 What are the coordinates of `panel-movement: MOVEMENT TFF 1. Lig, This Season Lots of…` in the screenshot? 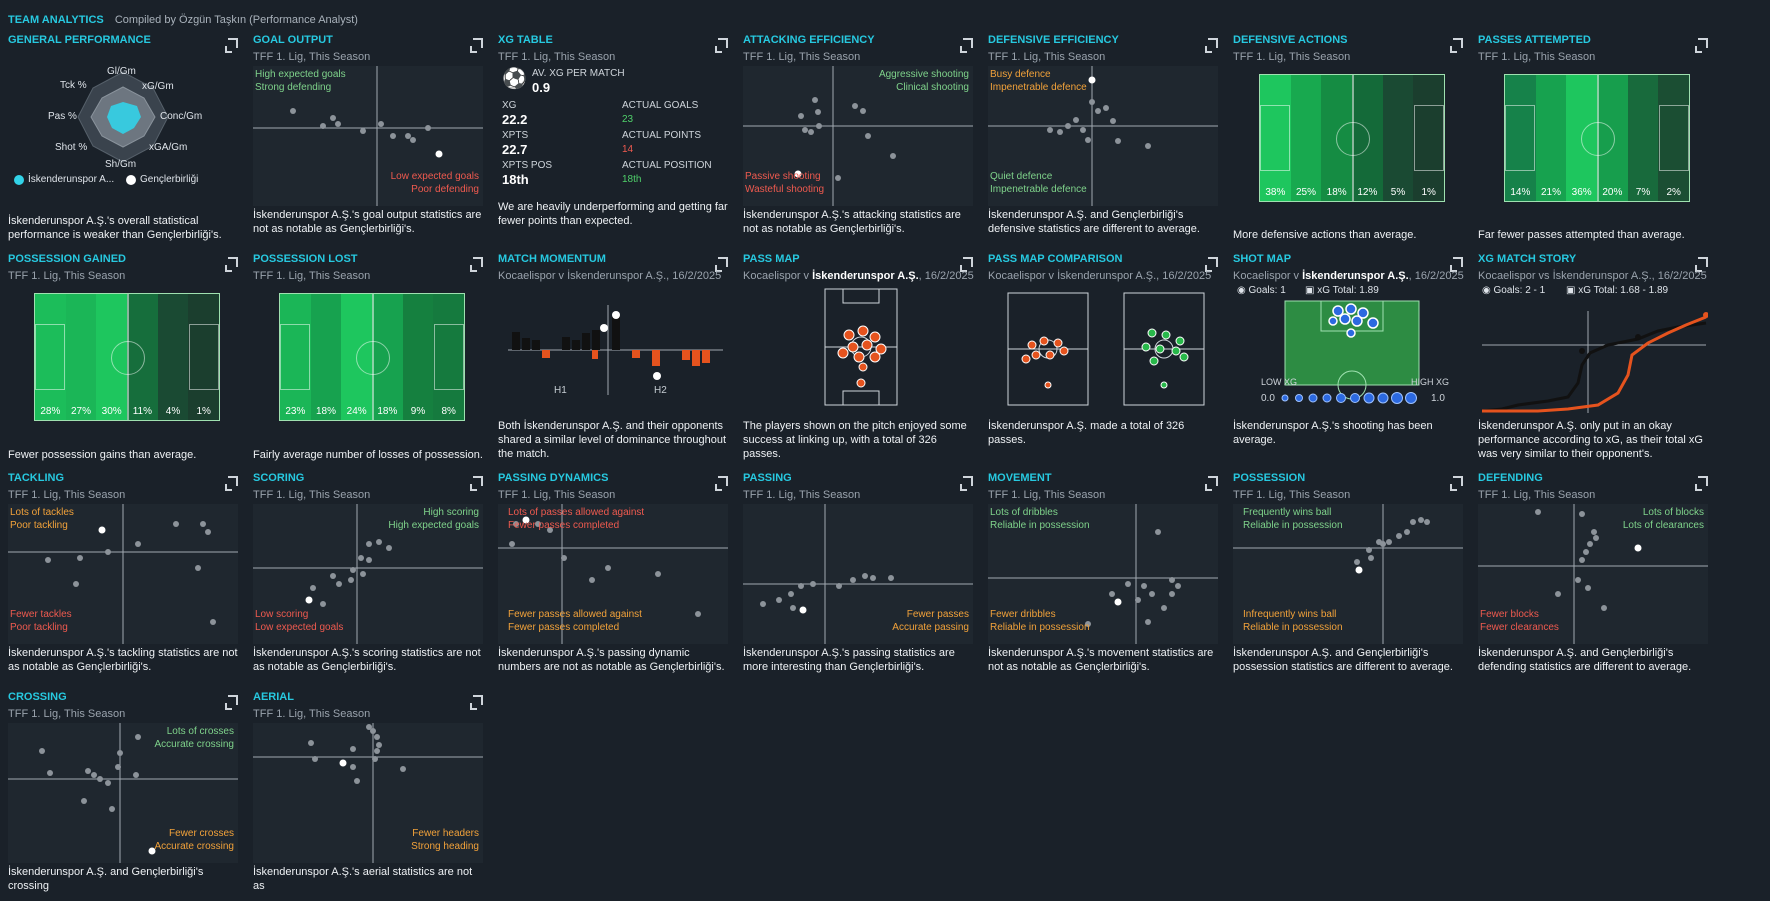 It's located at (1106, 579).